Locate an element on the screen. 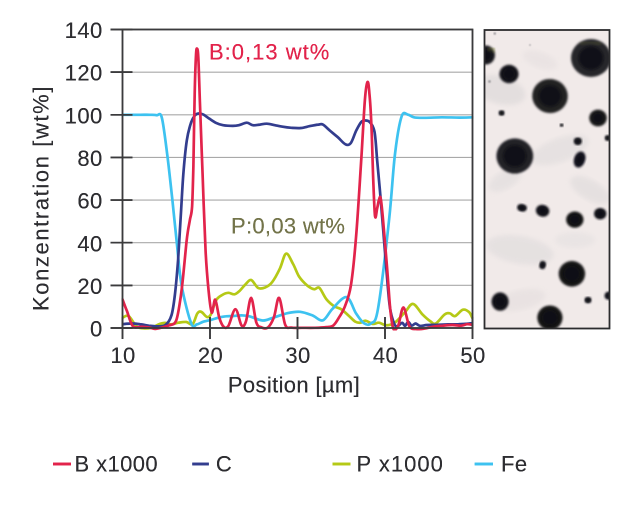 The image size is (640, 517). svg-text: 140 is located at coordinates (84, 30).